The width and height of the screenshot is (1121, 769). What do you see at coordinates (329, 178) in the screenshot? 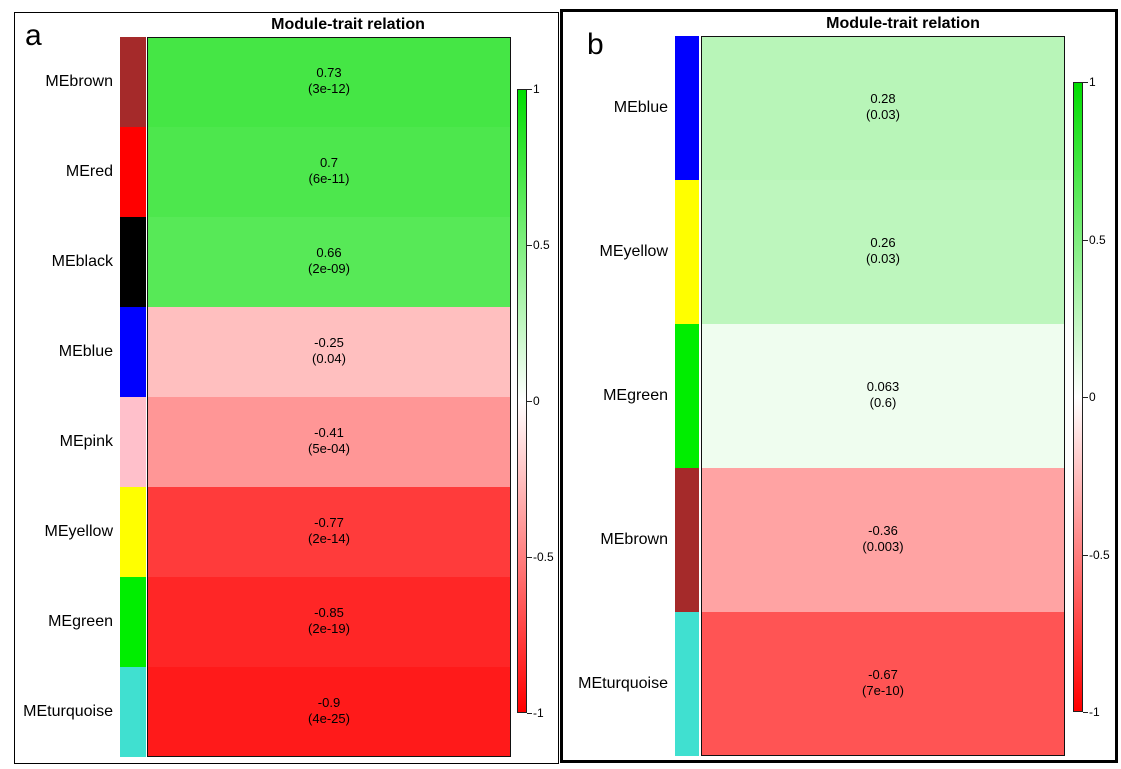
I see `p-value: (6e-11)` at bounding box center [329, 178].